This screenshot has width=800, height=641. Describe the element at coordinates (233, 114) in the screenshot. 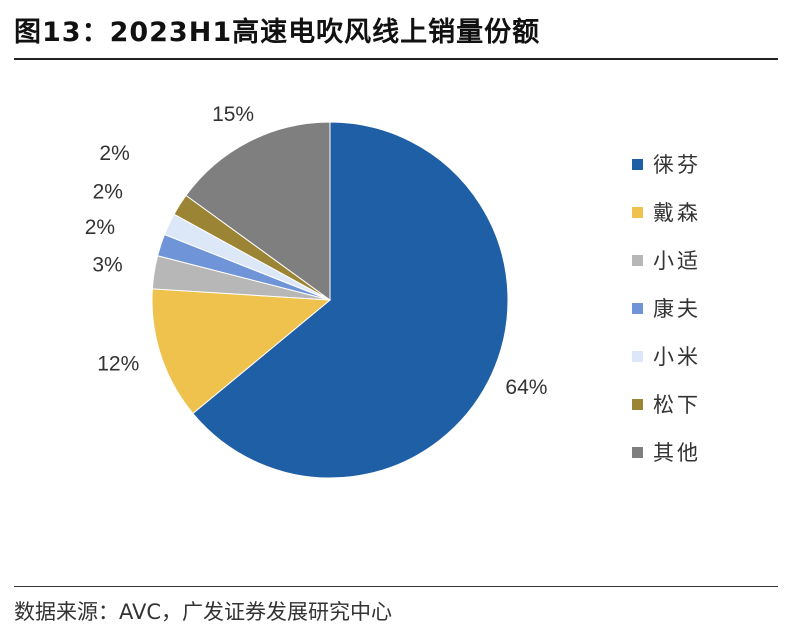

I see `slice-value-label: 15%` at that location.